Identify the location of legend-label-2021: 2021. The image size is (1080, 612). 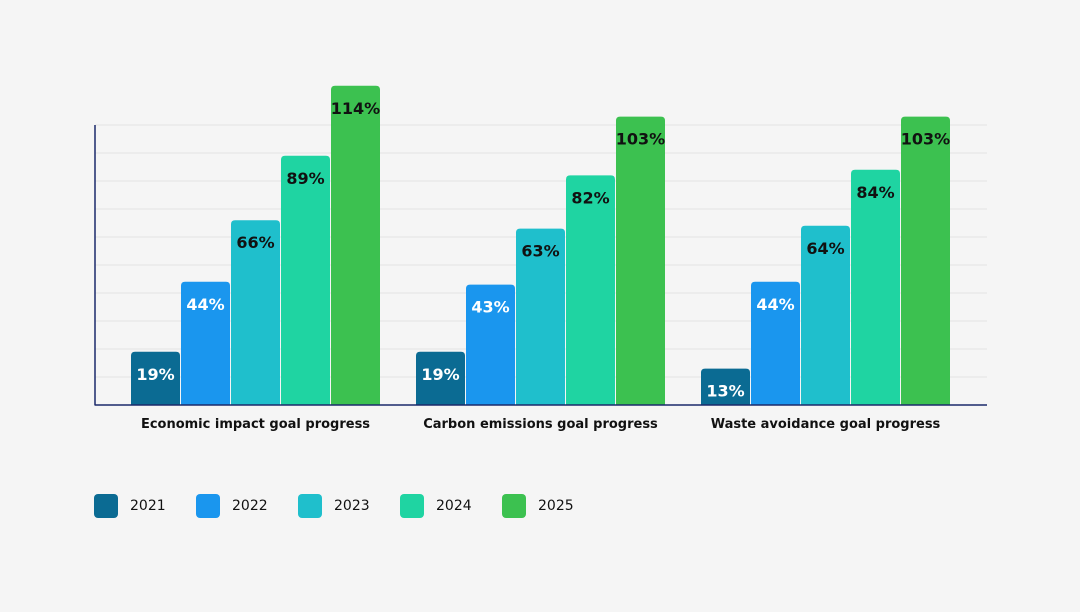
(148, 506).